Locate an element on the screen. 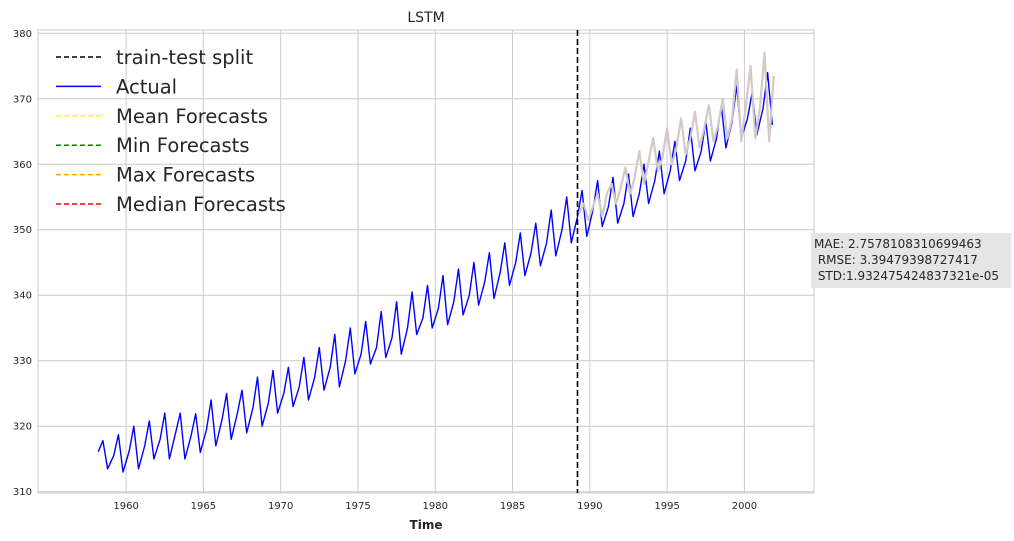  x-tick-label: 1980 is located at coordinates (435, 506).